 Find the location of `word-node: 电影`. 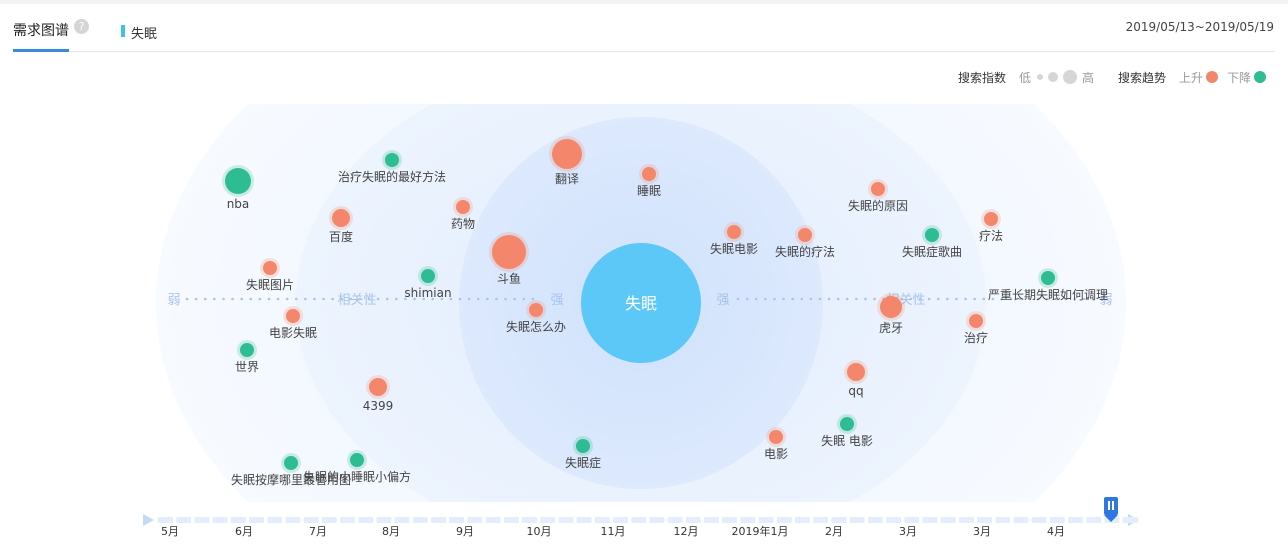

word-node: 电影 is located at coordinates (776, 444).